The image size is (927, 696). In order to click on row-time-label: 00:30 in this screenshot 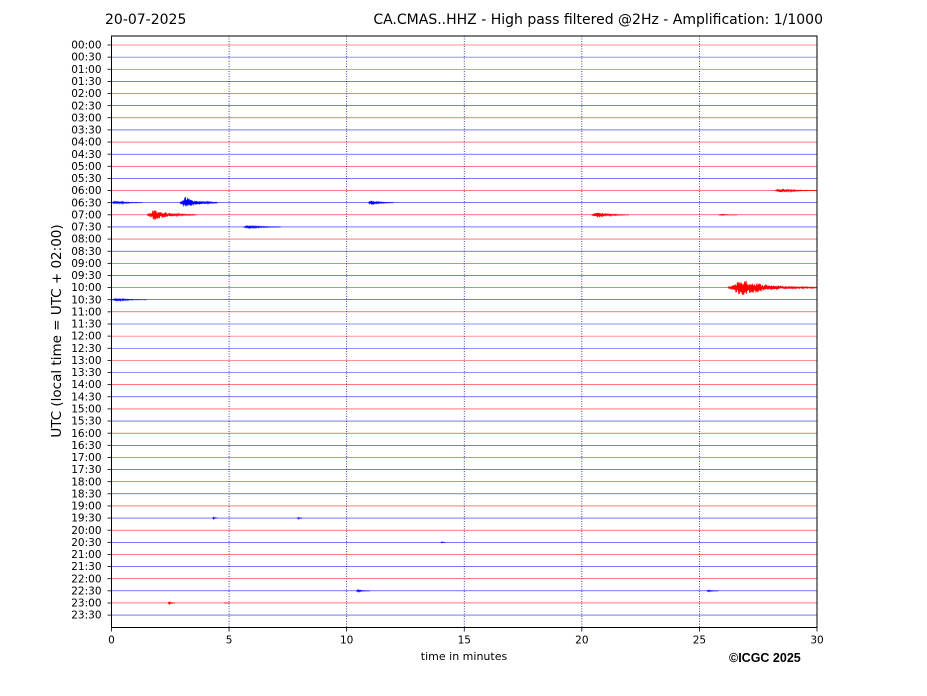, I will do `click(86, 58)`.